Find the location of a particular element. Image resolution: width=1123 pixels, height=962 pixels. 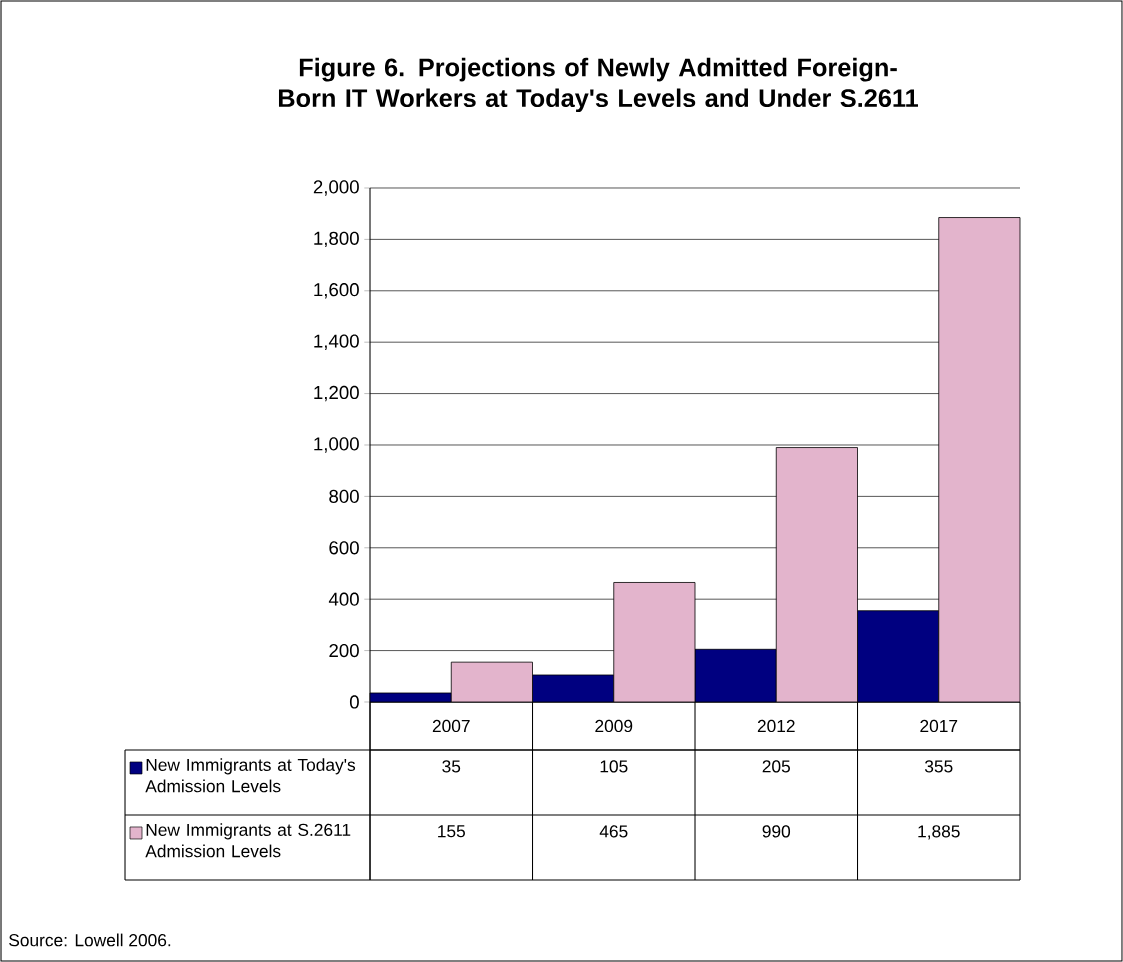

x-tick-label: 2012 is located at coordinates (776, 726).